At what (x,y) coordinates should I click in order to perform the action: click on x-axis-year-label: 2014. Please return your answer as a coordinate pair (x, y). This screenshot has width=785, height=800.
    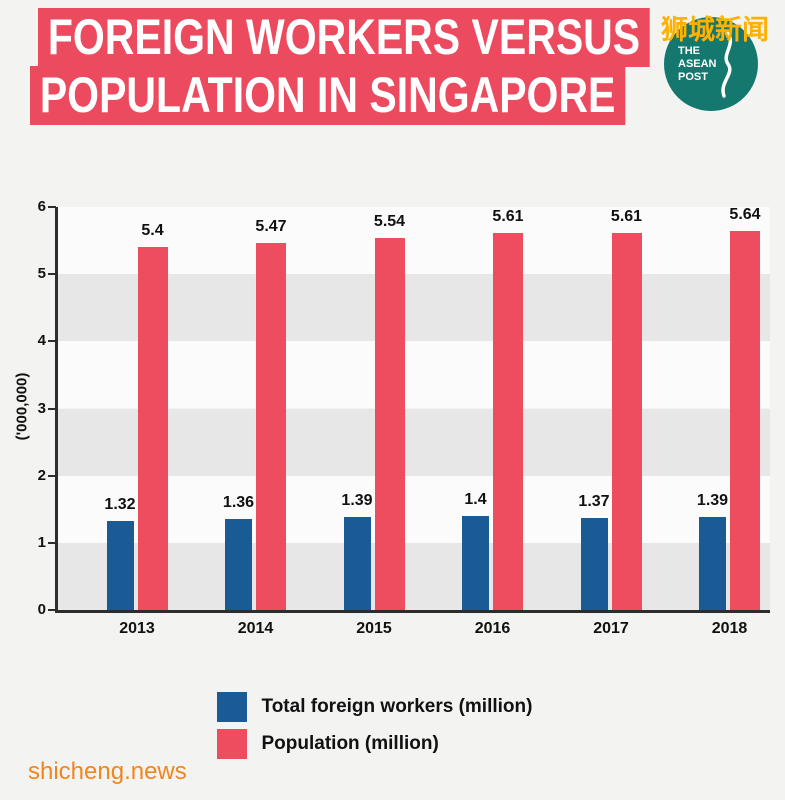
    Looking at the image, I should click on (255, 628).